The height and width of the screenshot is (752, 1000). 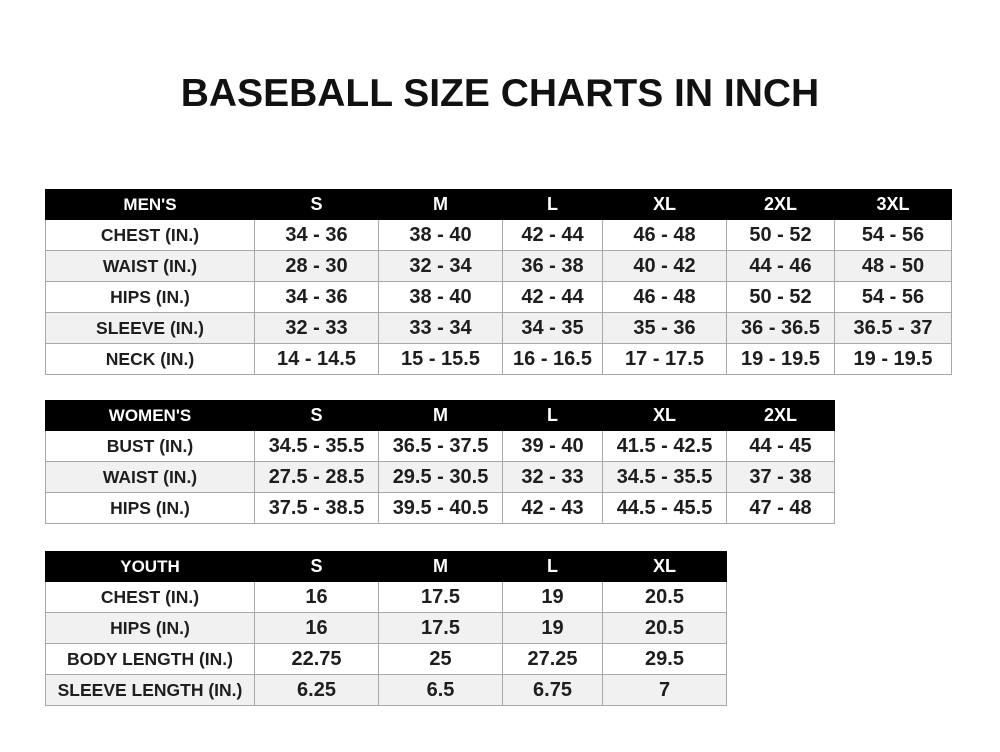 What do you see at coordinates (150, 415) in the screenshot?
I see `table-category-header: WOMEN'S` at bounding box center [150, 415].